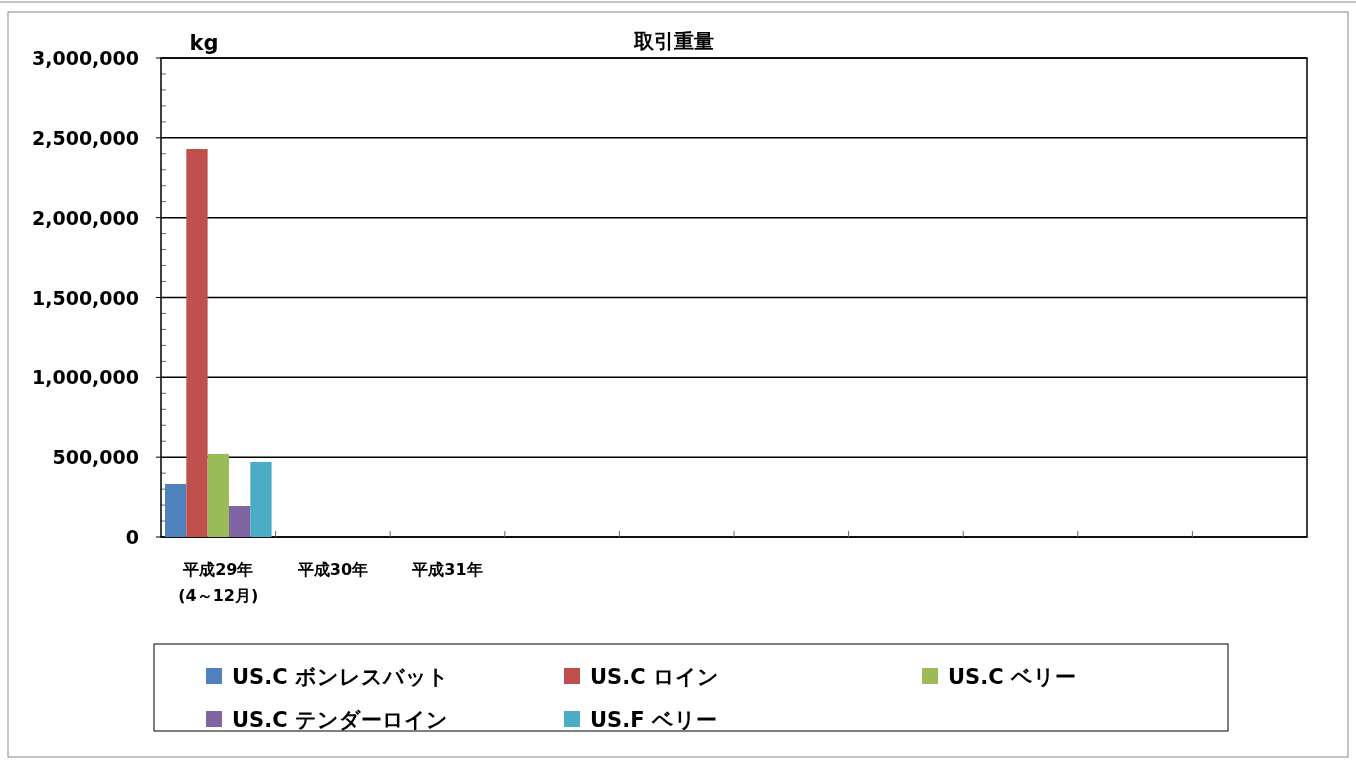  Describe the element at coordinates (85, 217) in the screenshot. I see `y-tick-label: 2,000,000` at that location.